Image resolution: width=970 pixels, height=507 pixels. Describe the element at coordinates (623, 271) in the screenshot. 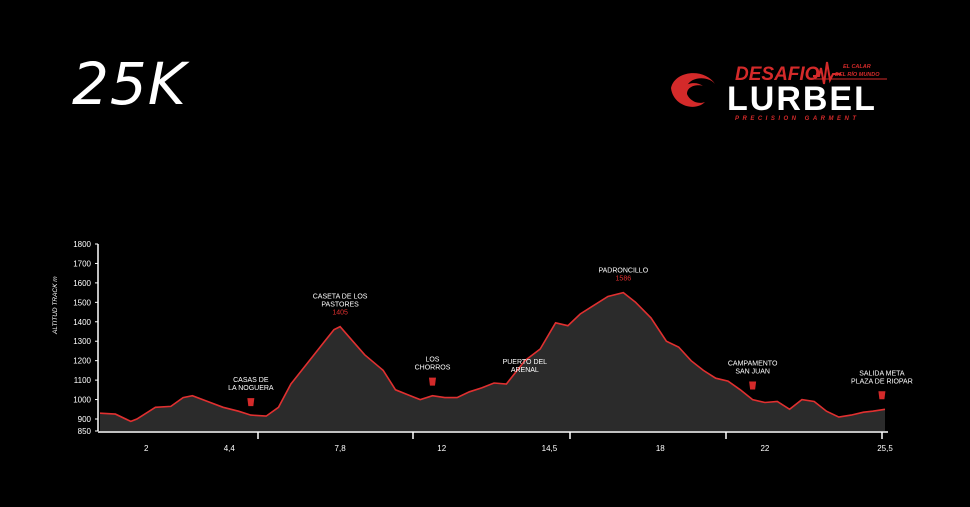

I see `waypoint-label: PADRONCILLO` at that location.